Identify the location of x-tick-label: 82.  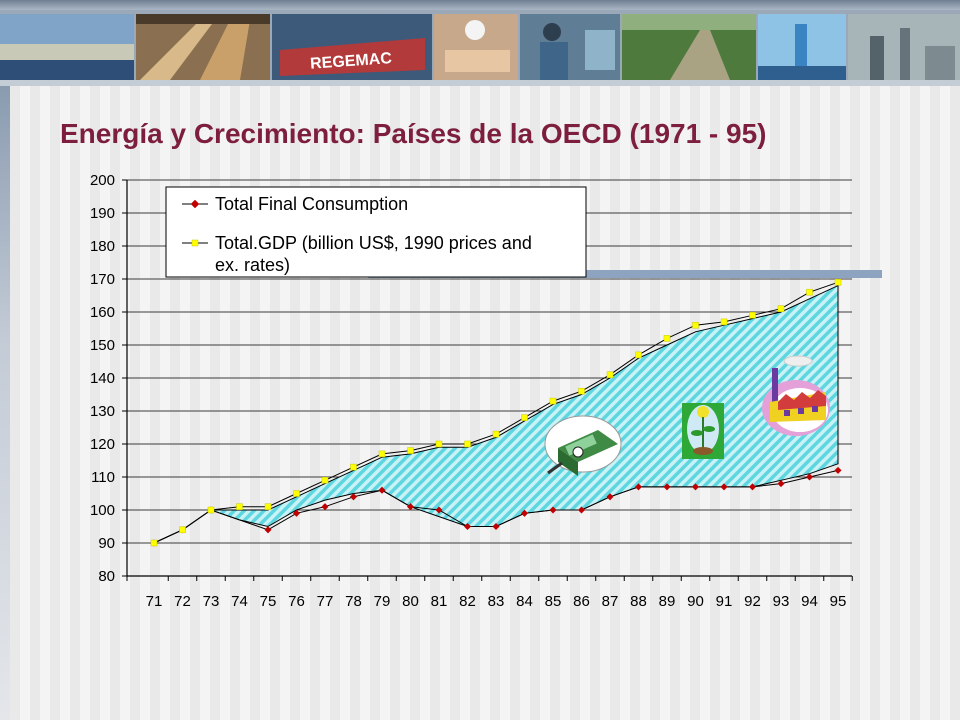
(467, 601).